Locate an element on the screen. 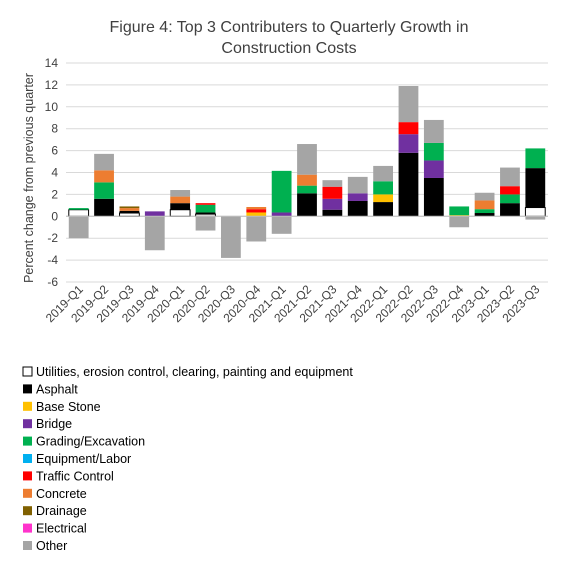 This screenshot has width=578, height=570. y-axis-title: Percent change from previous quarter is located at coordinates (29, 178).